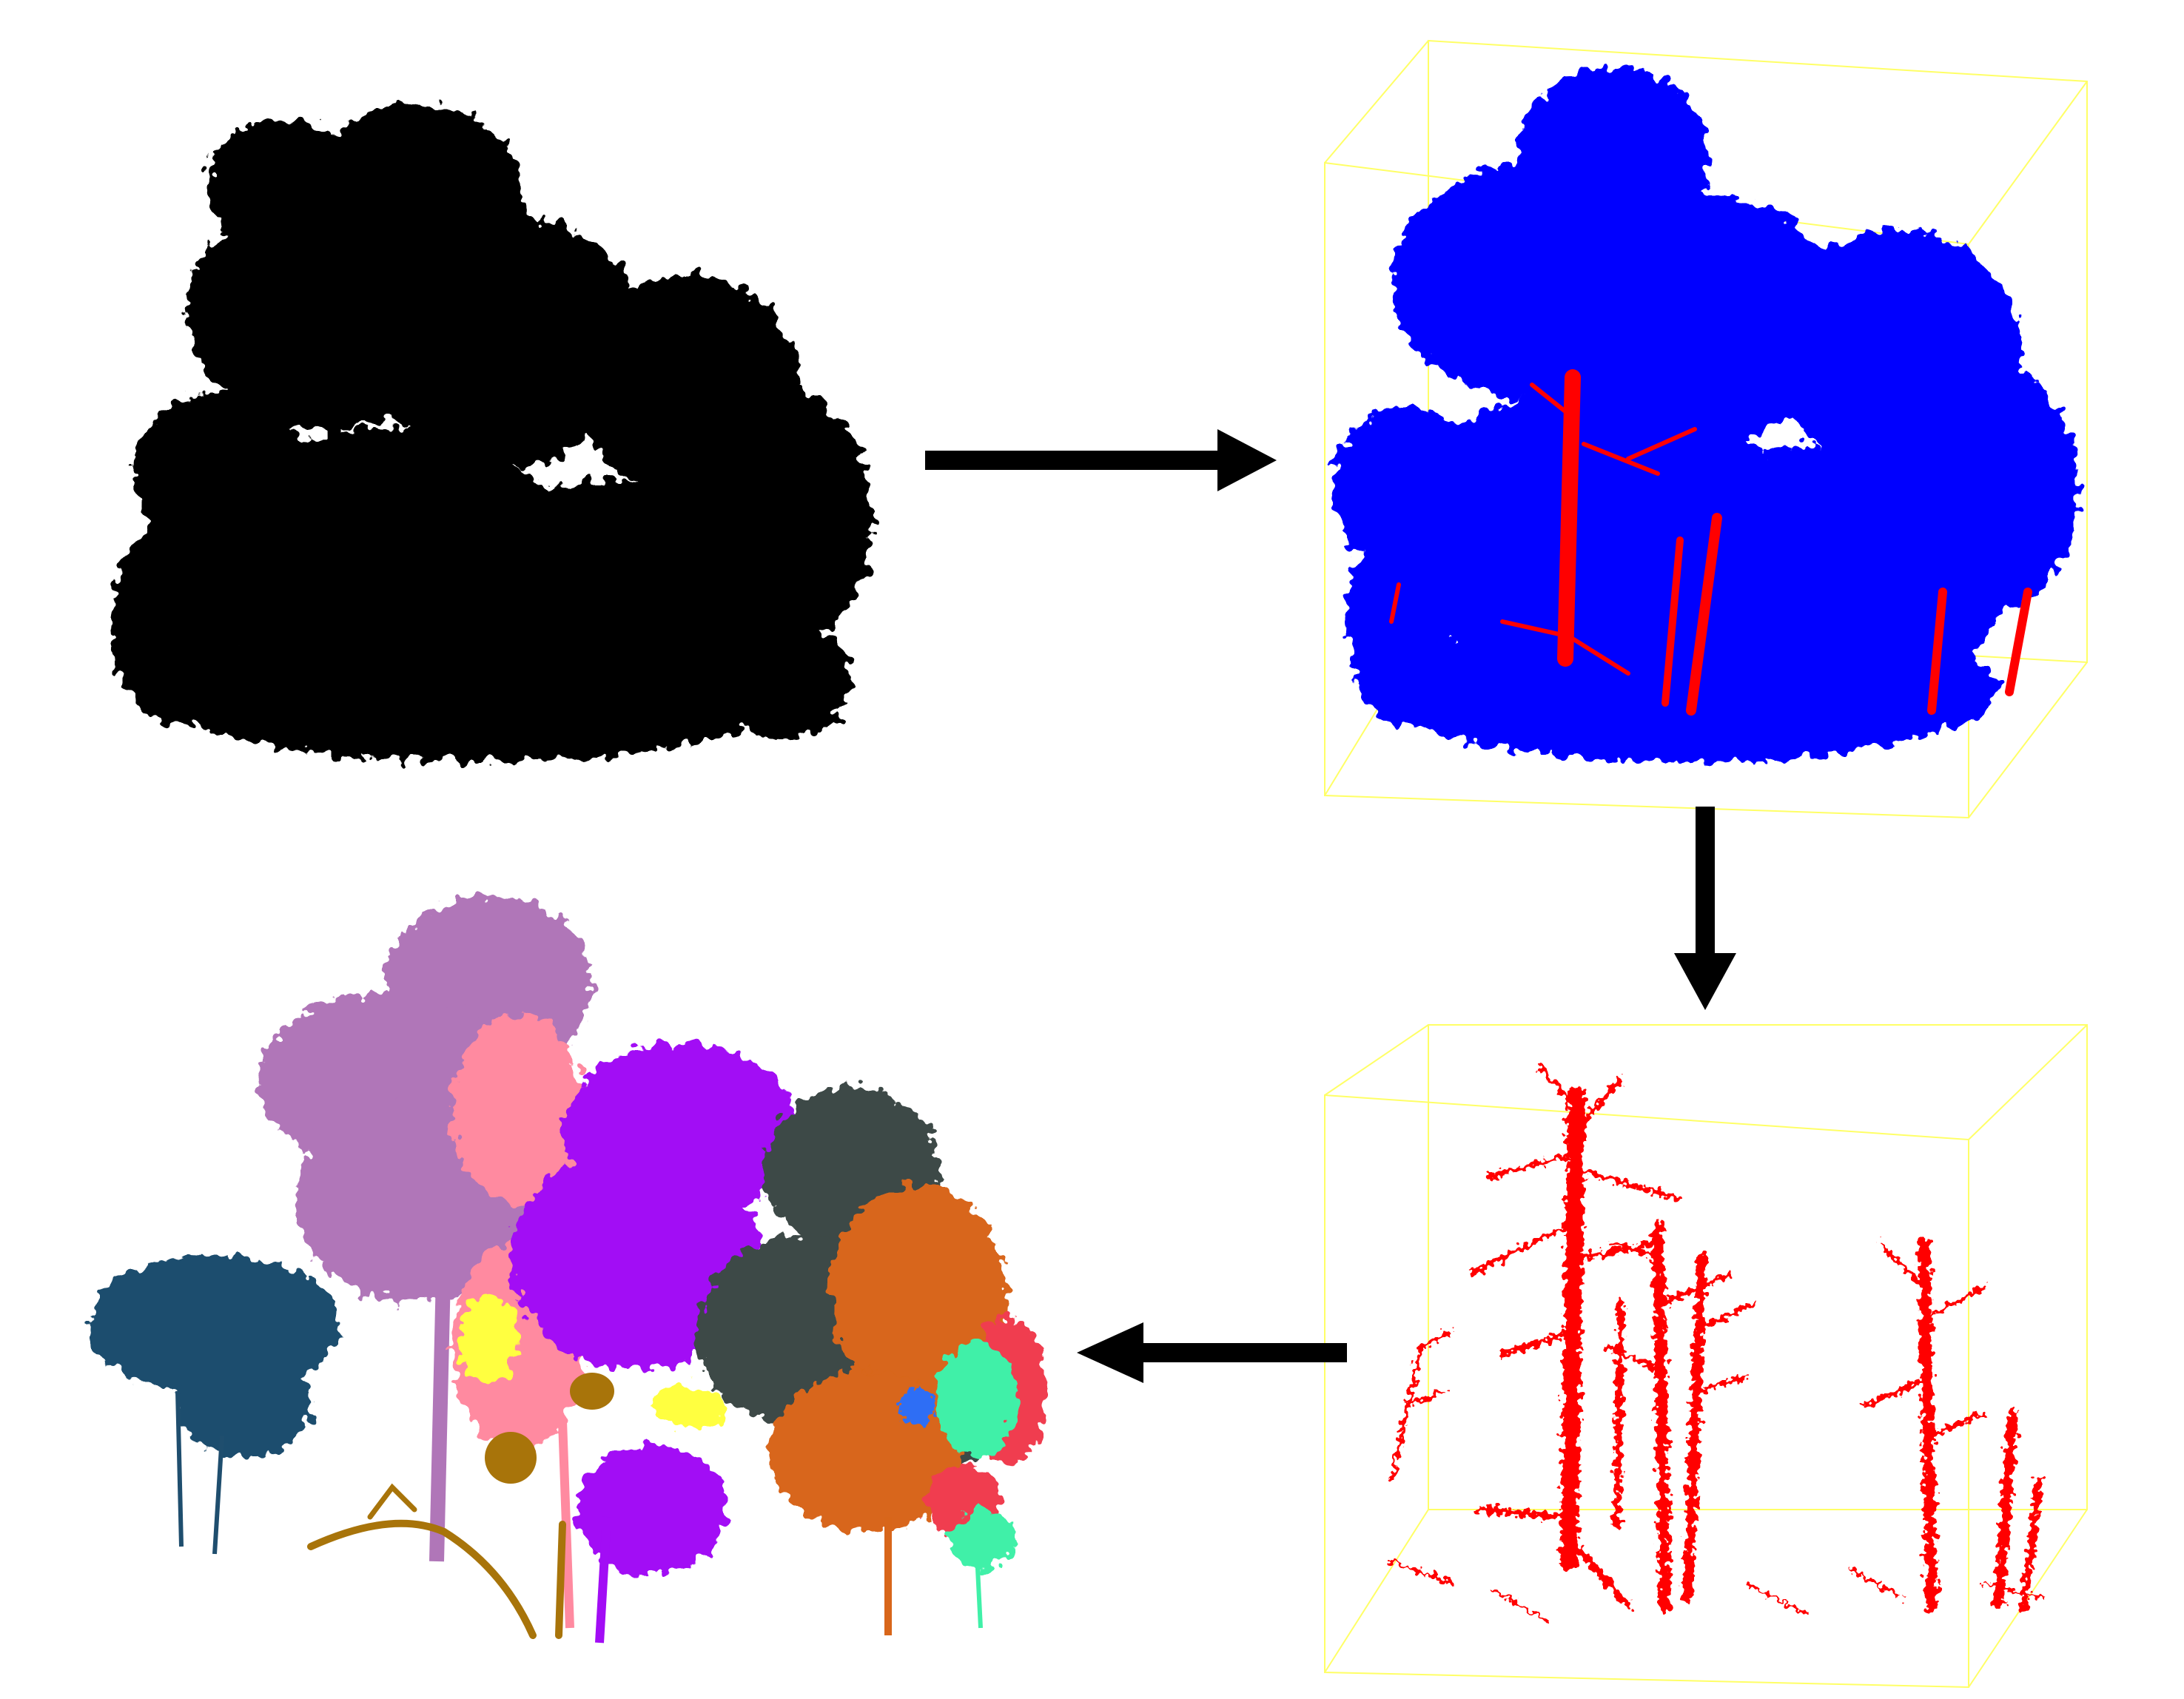 The image size is (2184, 1699). Describe the element at coordinates (460, 1506) in the screenshot. I see `tree-segment-brown` at that location.